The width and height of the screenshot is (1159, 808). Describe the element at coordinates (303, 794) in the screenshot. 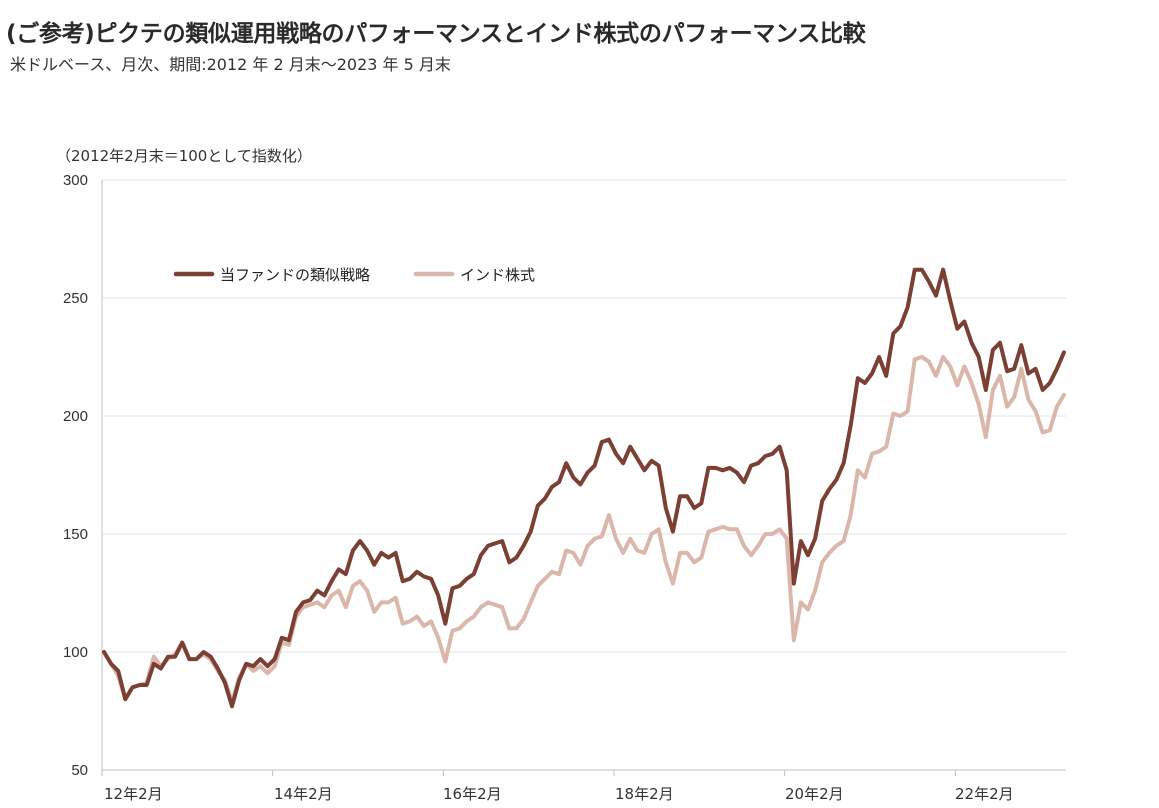

I see `x-tick-label: 14年2月` at that location.